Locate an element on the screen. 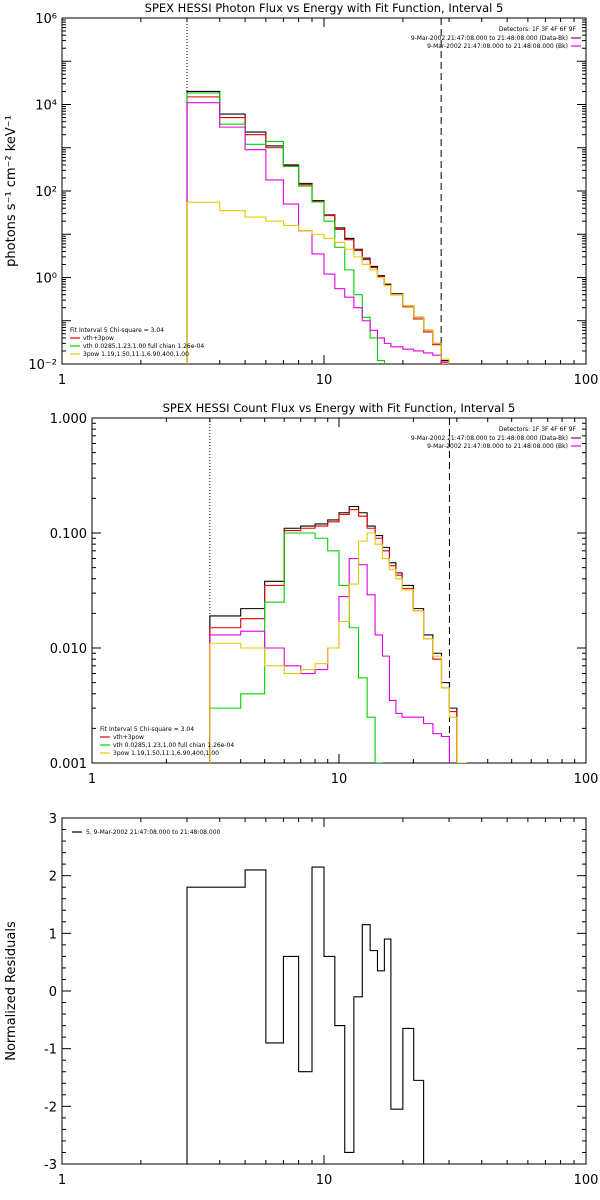 This screenshot has width=600, height=1200. chart3-x-tick-label: 1 is located at coordinates (62, 1180).